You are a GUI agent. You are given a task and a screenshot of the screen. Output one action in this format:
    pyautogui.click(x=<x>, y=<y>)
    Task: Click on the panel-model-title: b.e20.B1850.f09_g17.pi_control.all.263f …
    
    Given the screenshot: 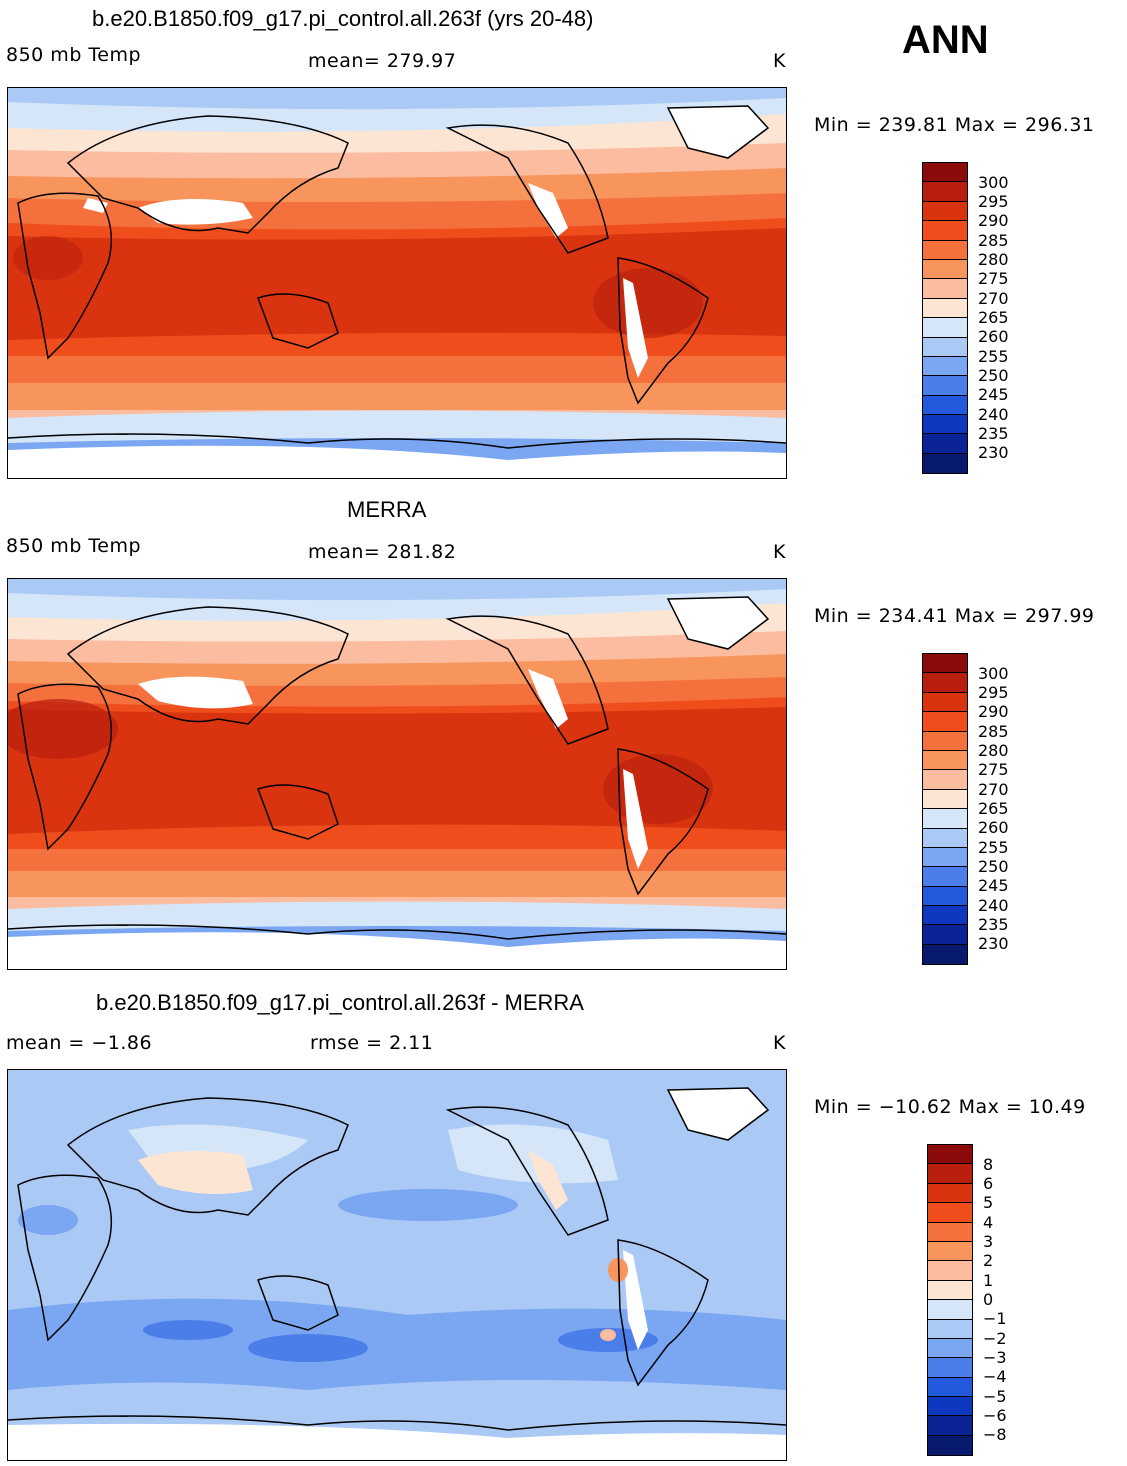 What is the action you would take?
    pyautogui.click(x=343, y=18)
    